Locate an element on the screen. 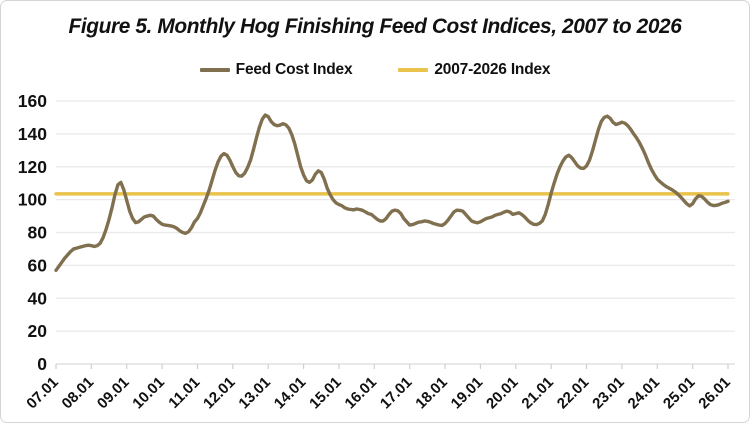 The image size is (750, 423). x-tick-label: 07.01 is located at coordinates (42, 393).